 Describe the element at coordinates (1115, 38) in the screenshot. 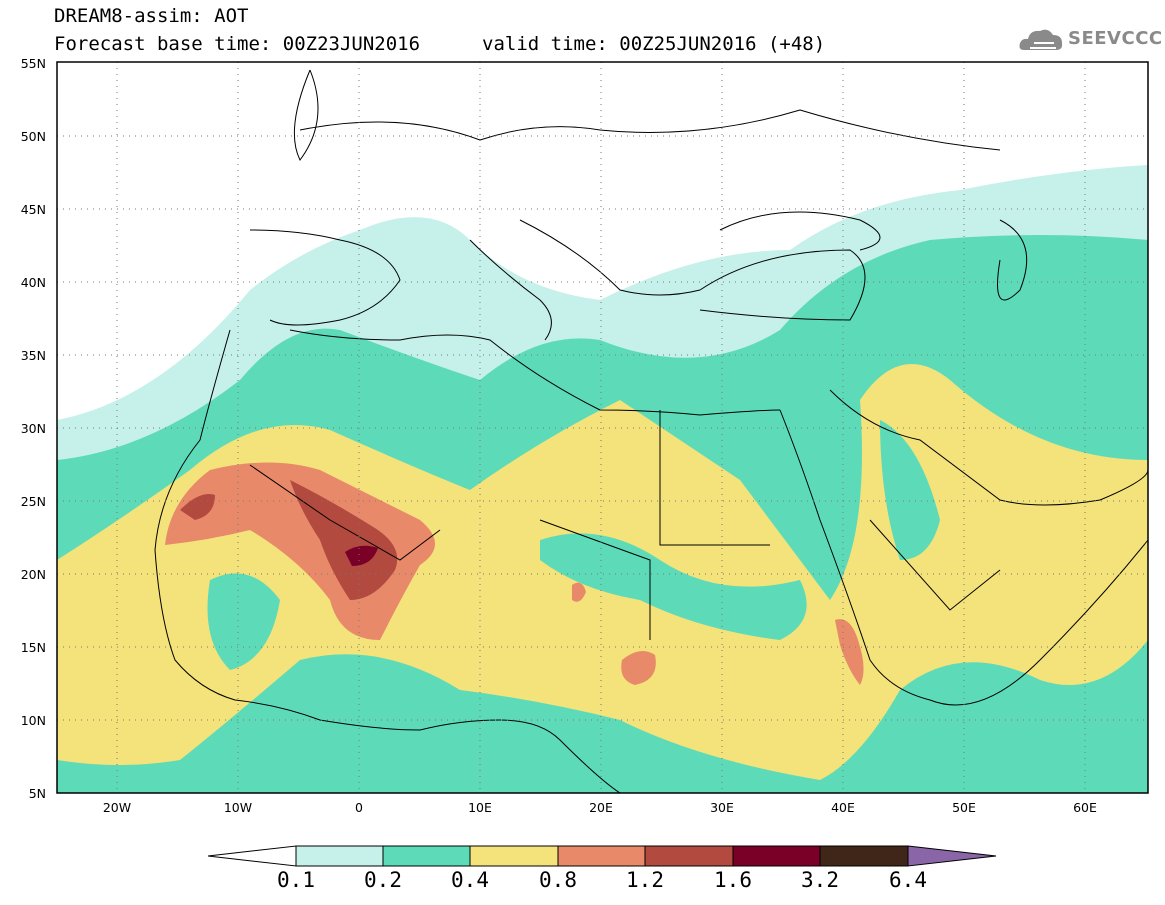

I see `logo-text: SEEVCCC` at that location.